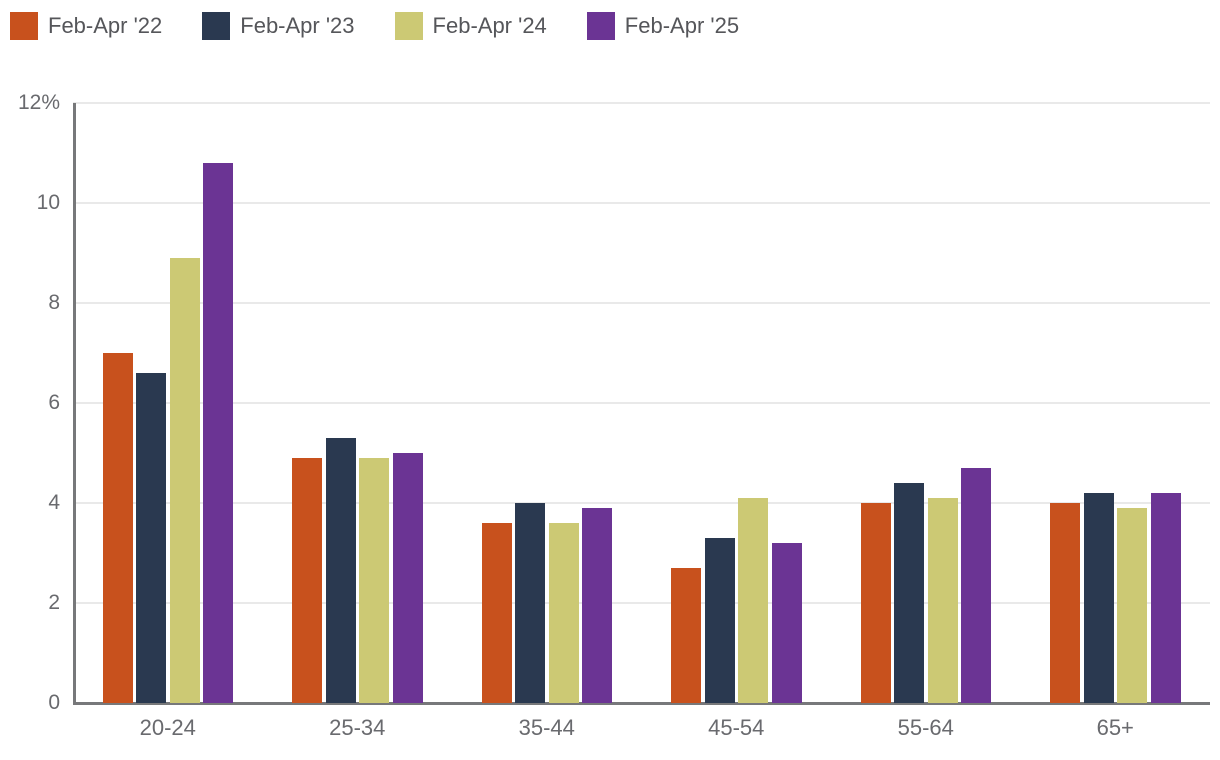 The width and height of the screenshot is (1220, 760). Describe the element at coordinates (1132, 605) in the screenshot. I see `bar-65+-Feb-Apr '24` at that location.